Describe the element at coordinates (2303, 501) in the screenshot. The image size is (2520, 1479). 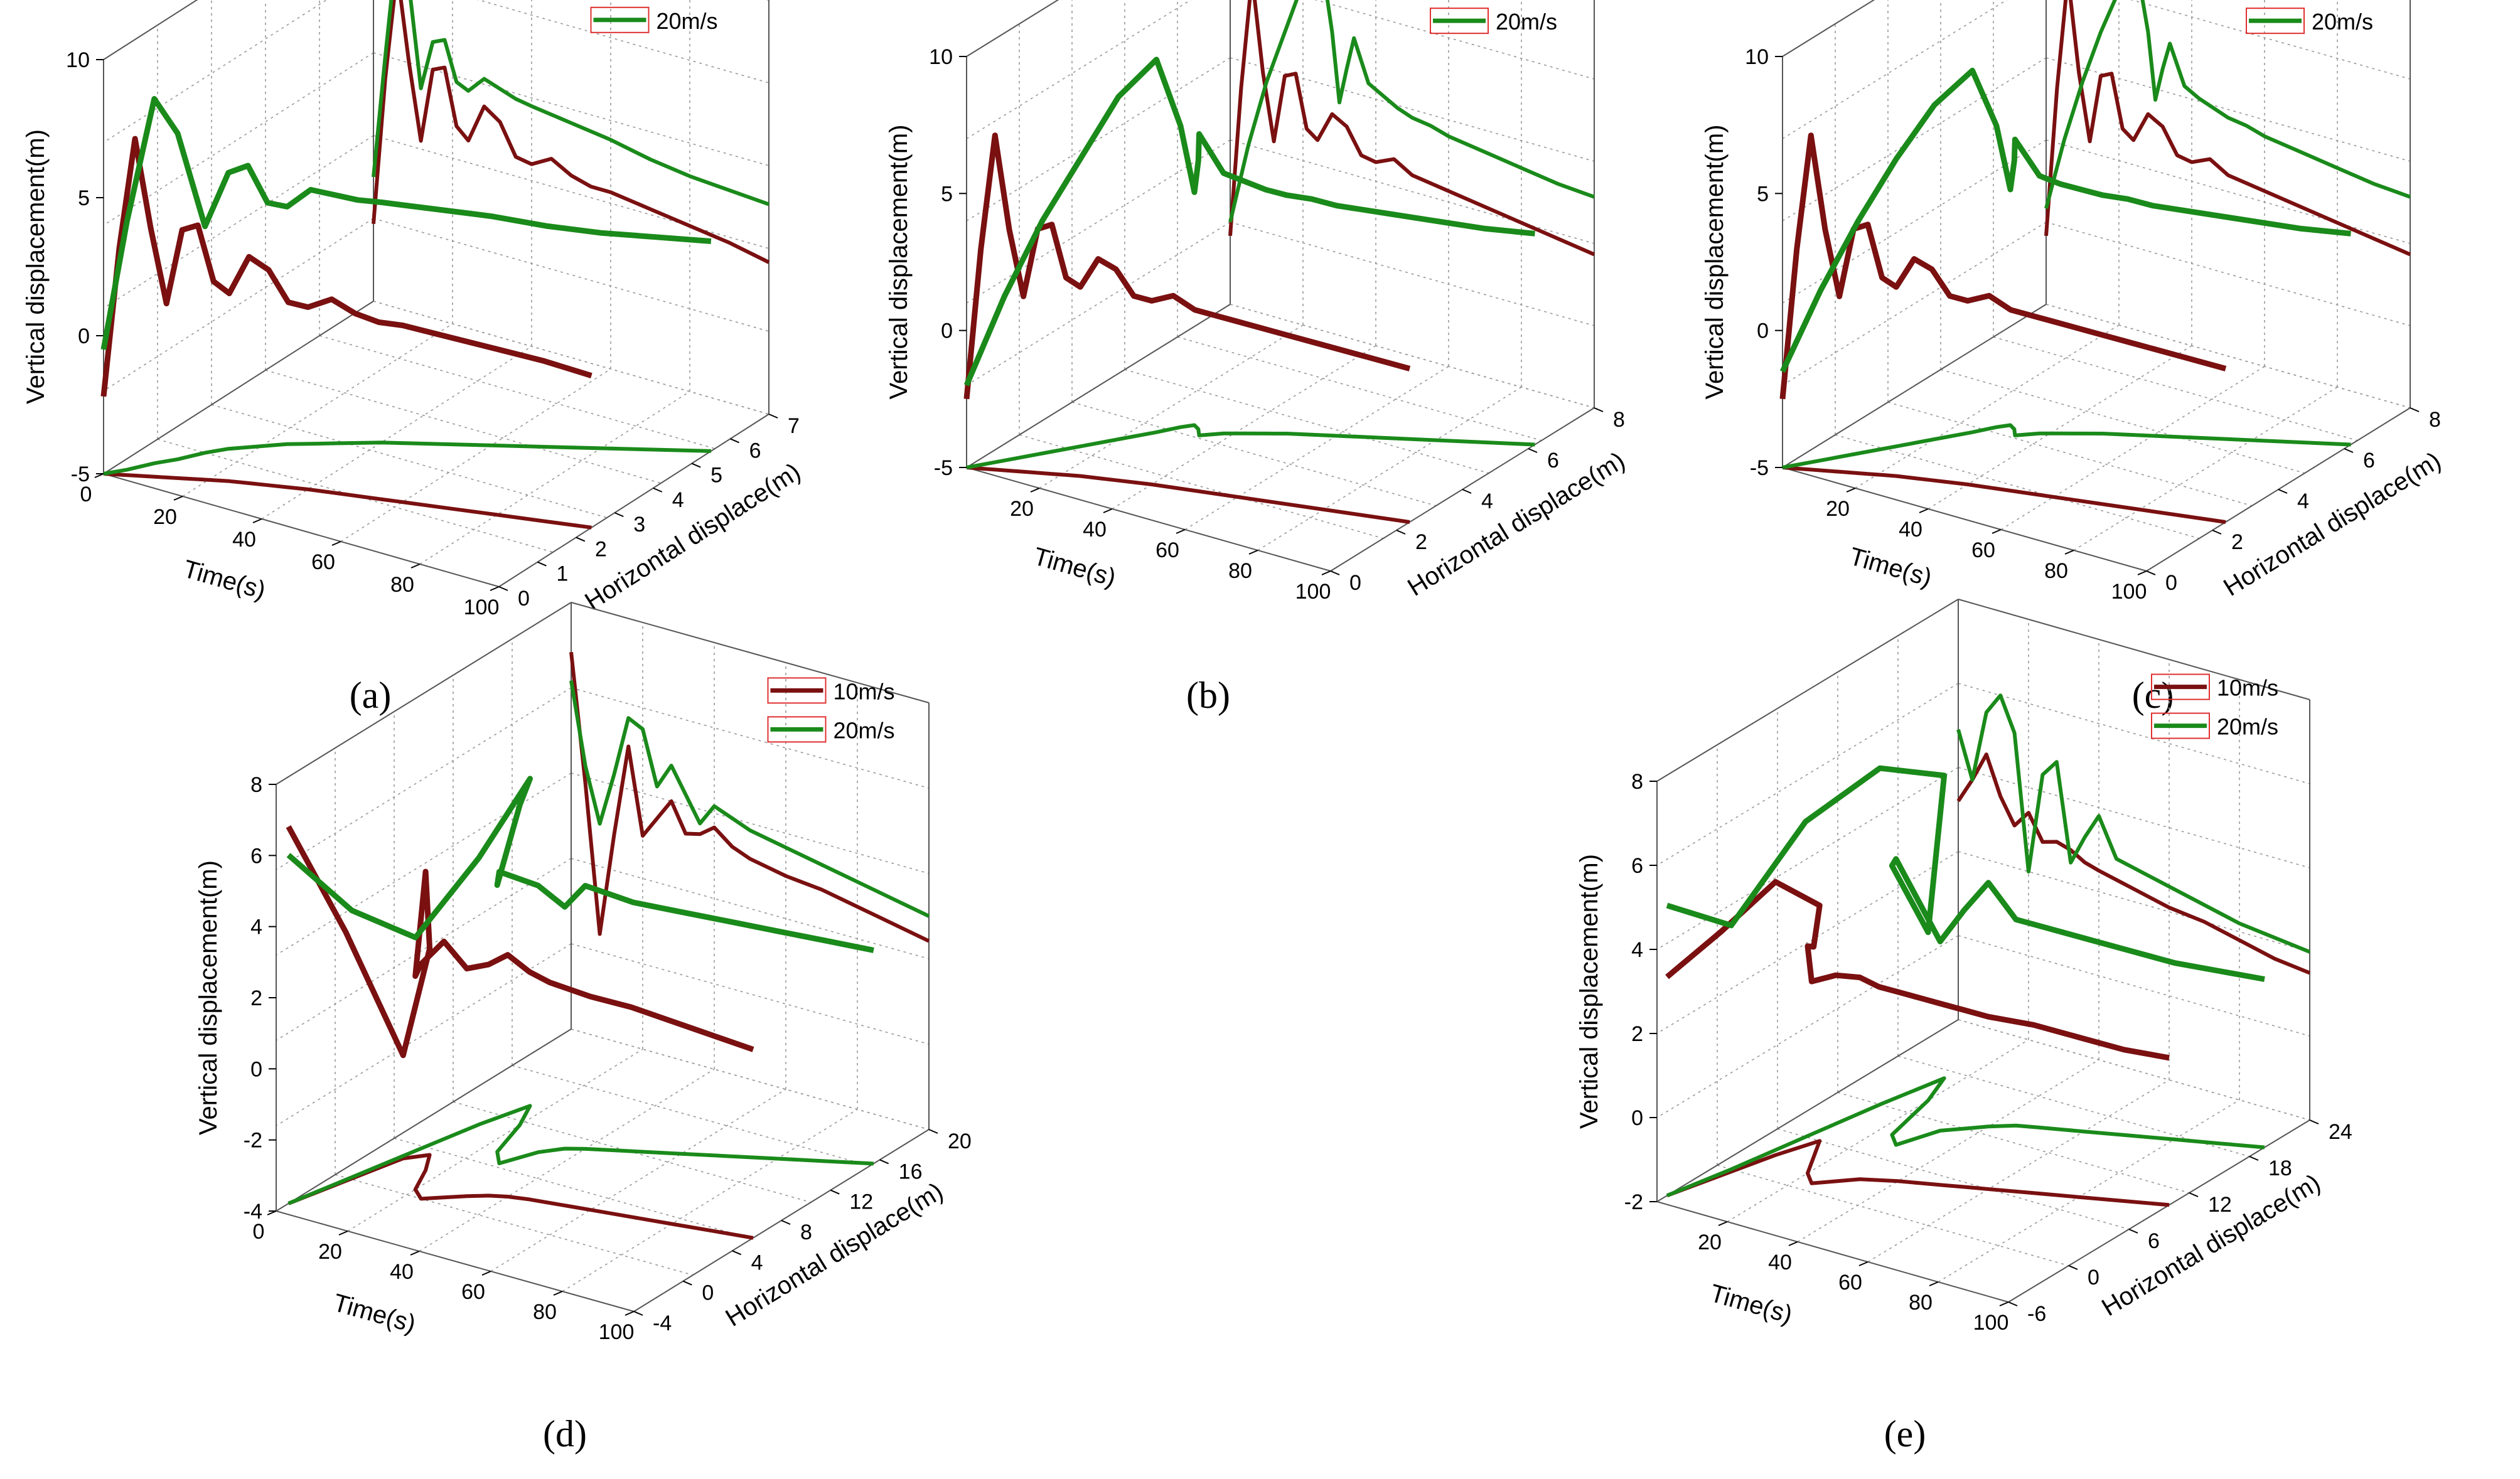
I see `y-tick-label: 4` at that location.